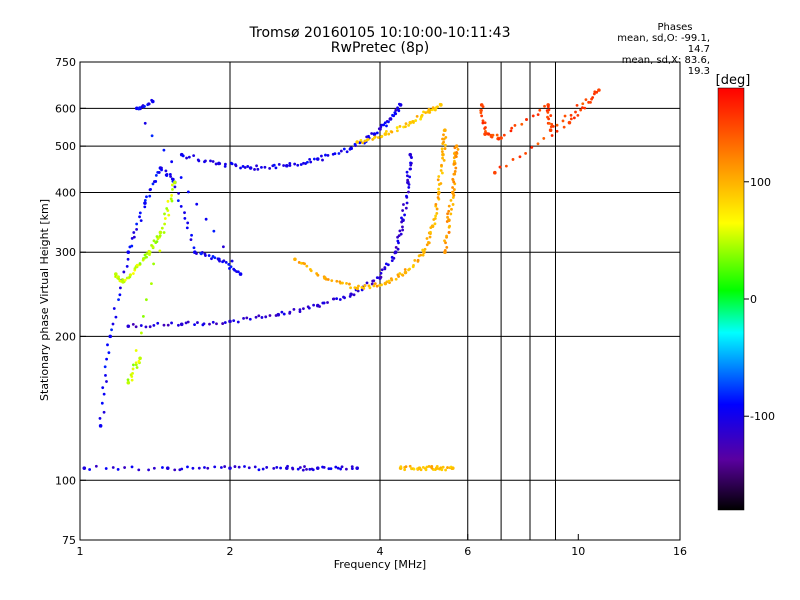 This screenshot has height=600, width=800. I want to click on colorbar-tick-label: 0, so click(753, 299).